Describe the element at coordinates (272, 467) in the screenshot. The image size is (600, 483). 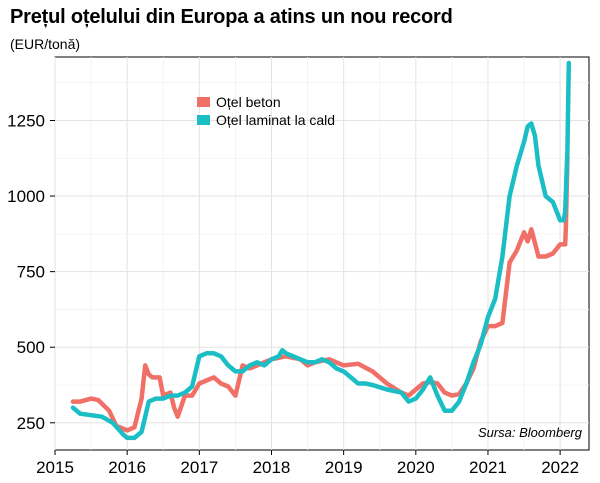
I see `x-tick-label: 2018` at that location.